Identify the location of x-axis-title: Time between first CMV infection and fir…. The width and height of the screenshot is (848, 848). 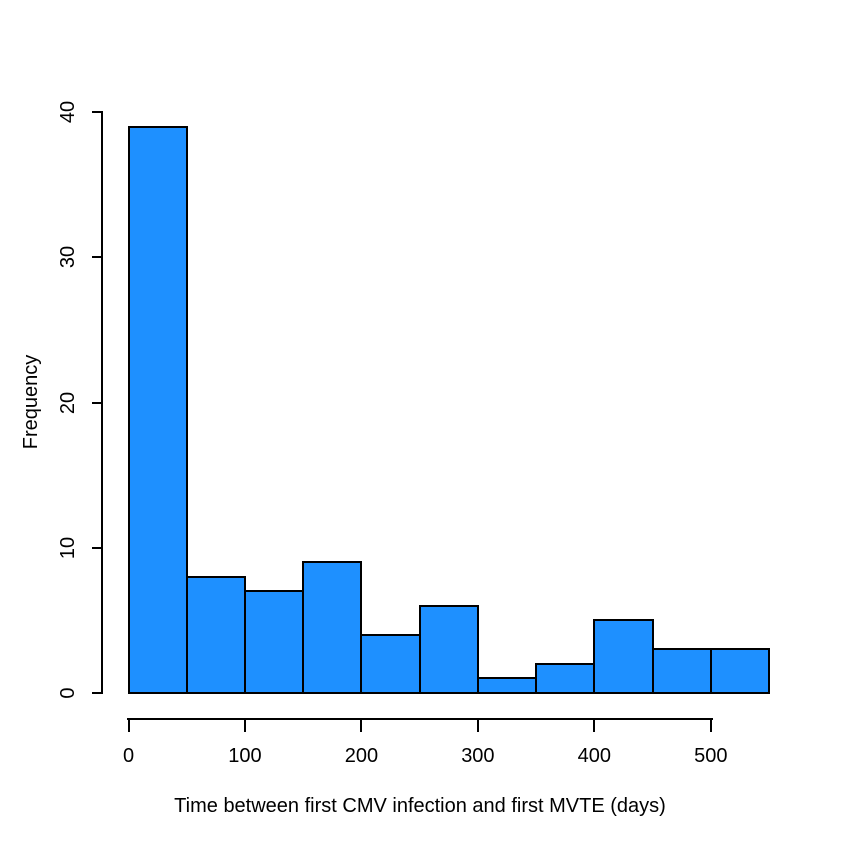
(420, 806).